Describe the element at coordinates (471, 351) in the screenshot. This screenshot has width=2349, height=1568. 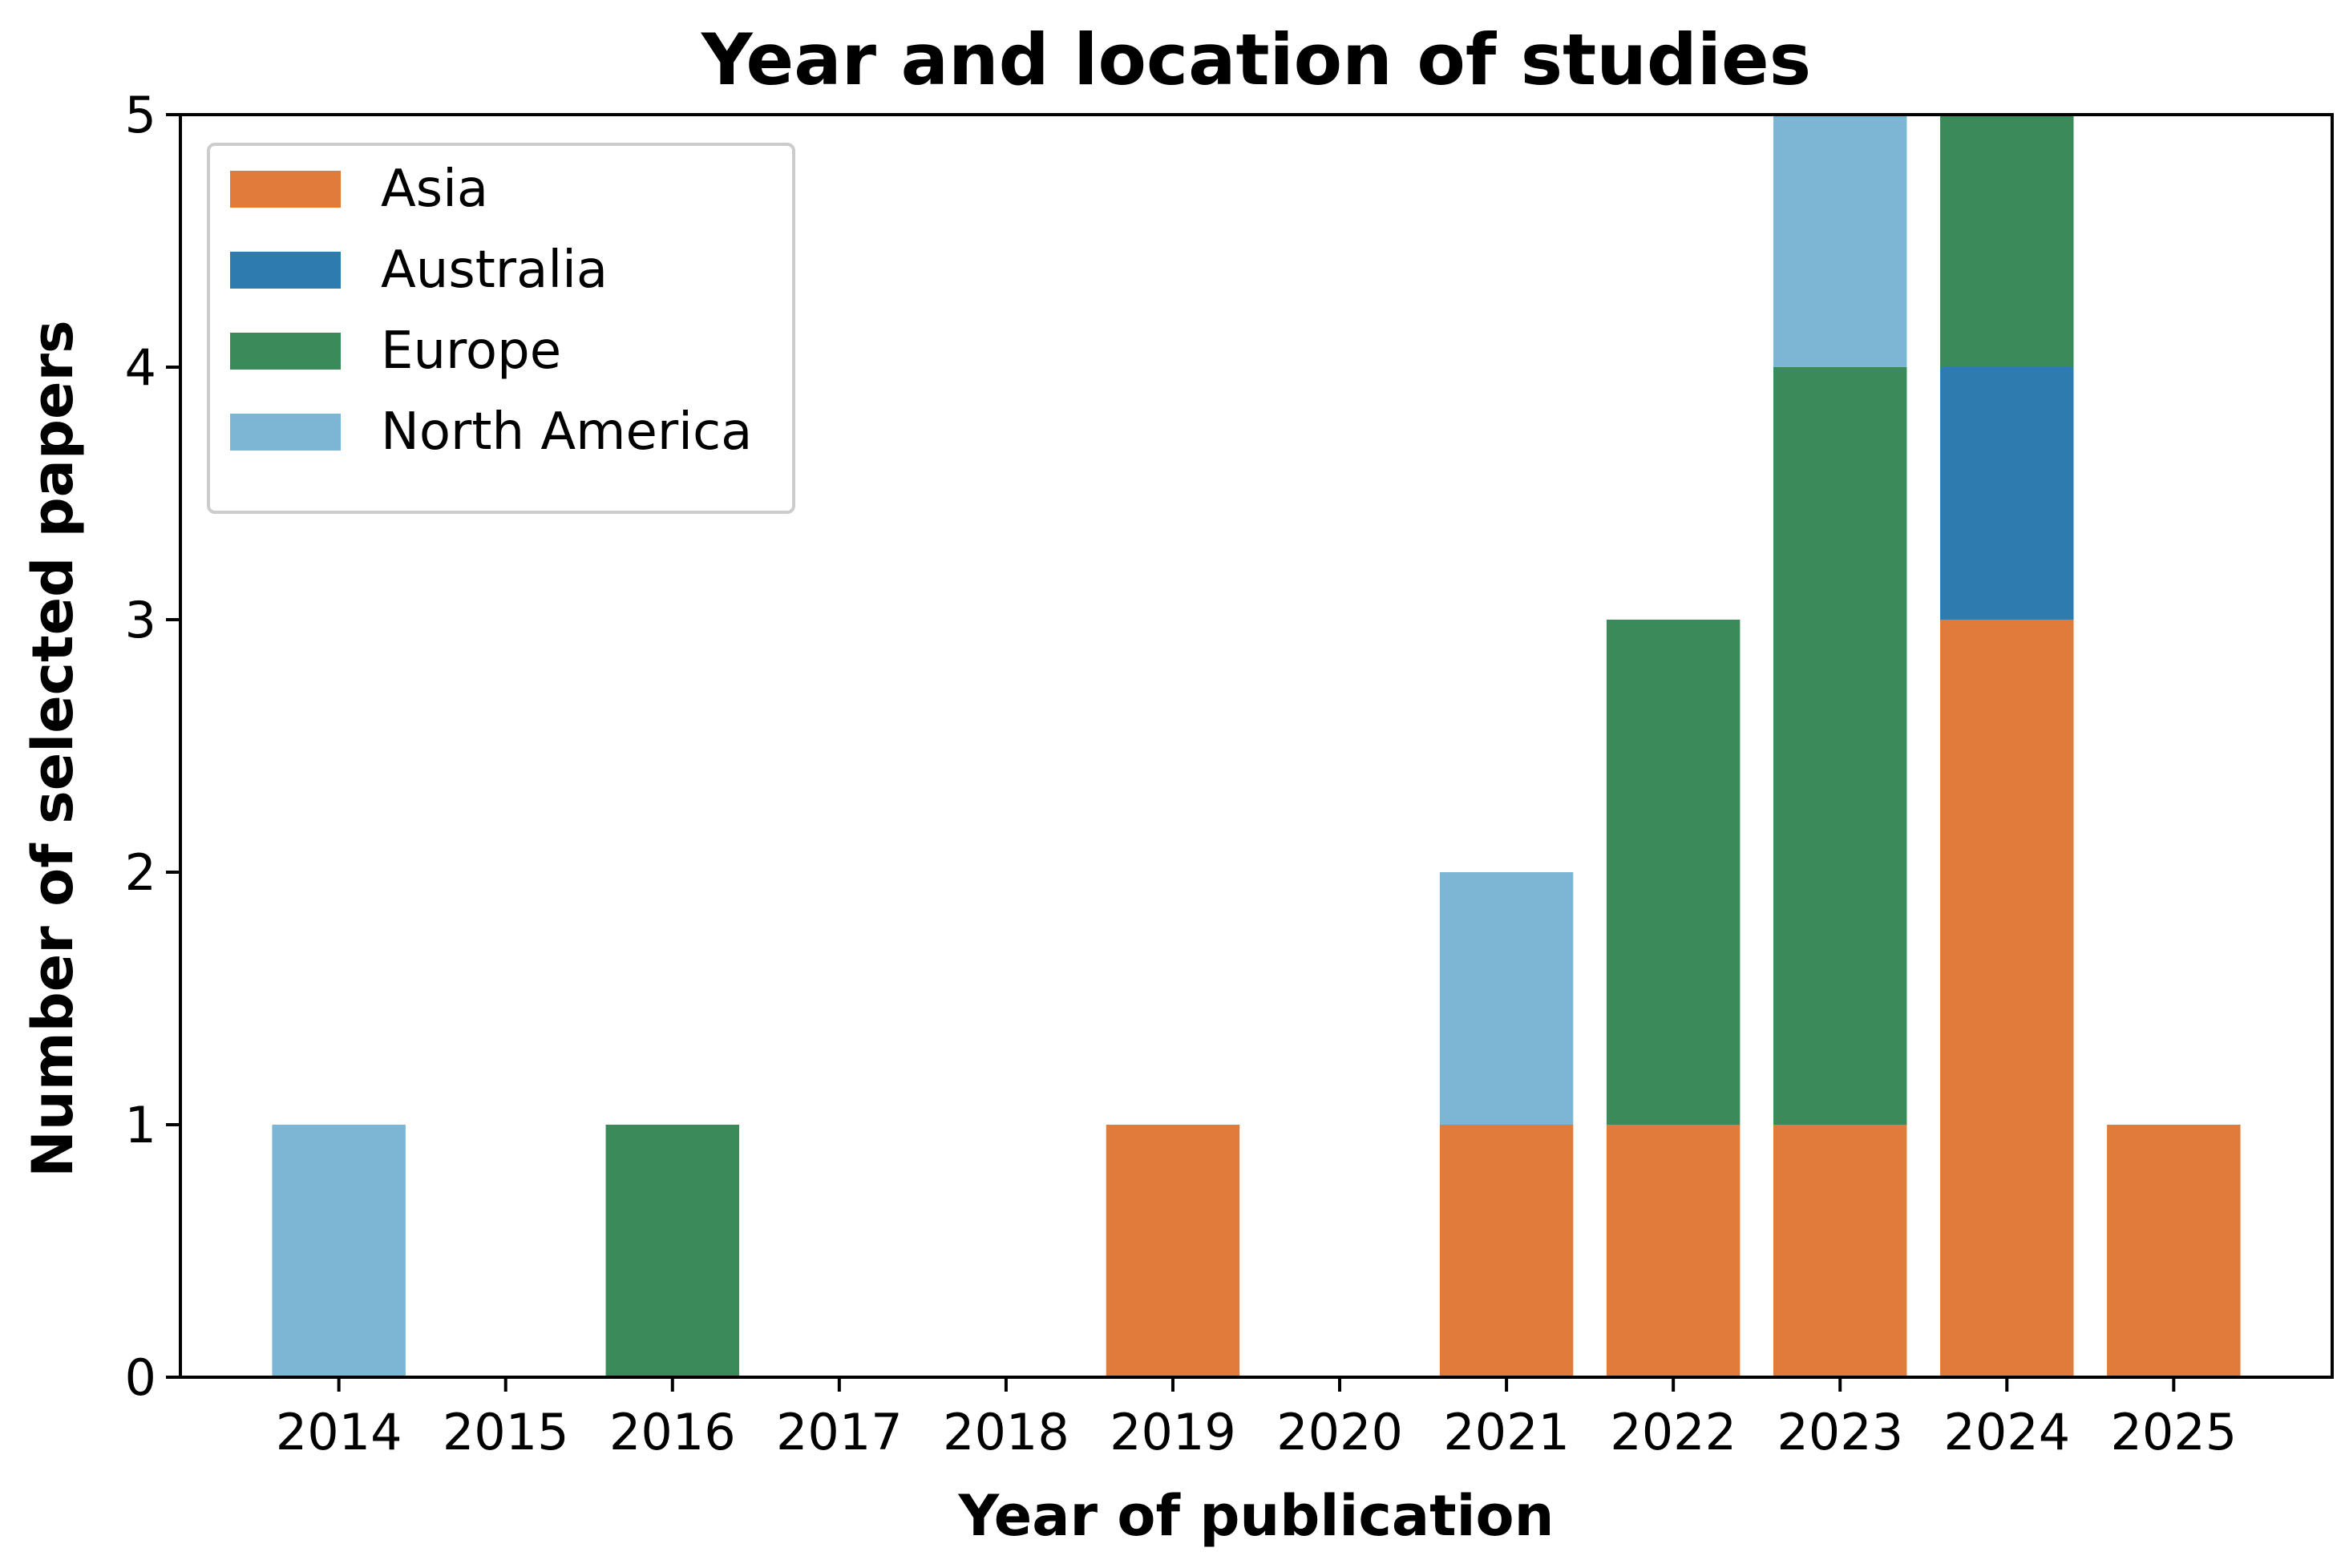
I see `legend-label-europe: Europe` at that location.